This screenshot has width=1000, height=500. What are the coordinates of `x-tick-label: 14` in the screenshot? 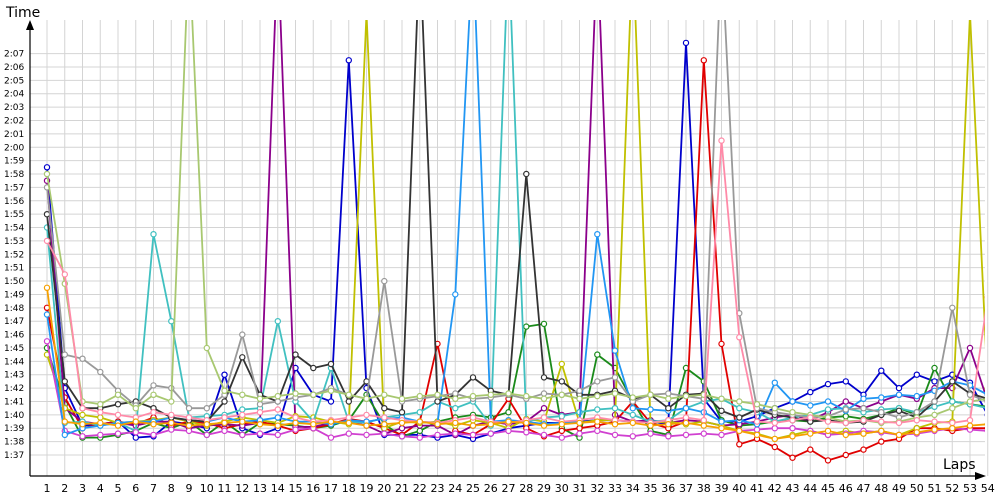 It's located at (278, 488).